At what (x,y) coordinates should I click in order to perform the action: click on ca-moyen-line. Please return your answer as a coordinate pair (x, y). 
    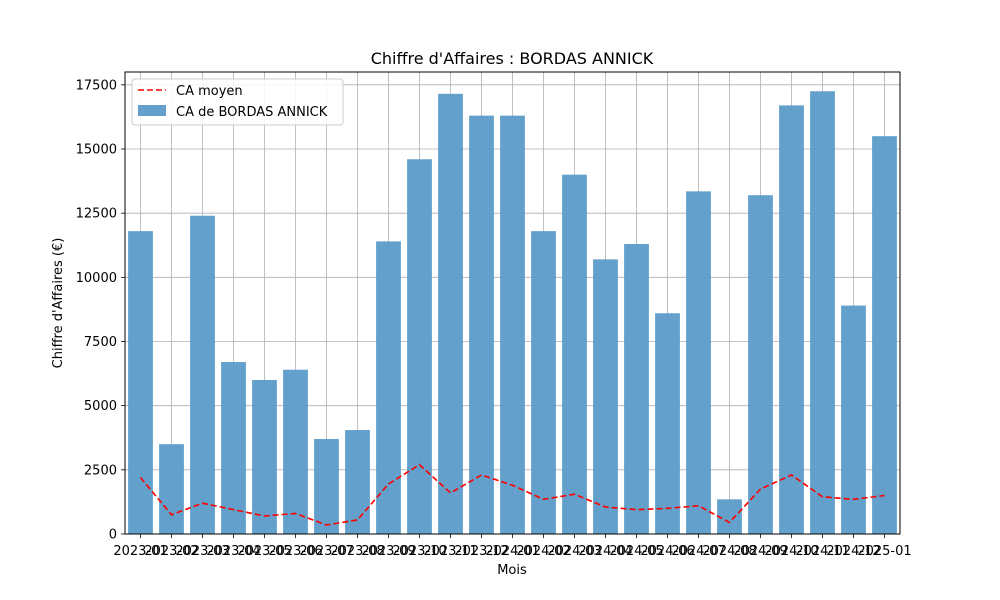
    Looking at the image, I should click on (512, 494).